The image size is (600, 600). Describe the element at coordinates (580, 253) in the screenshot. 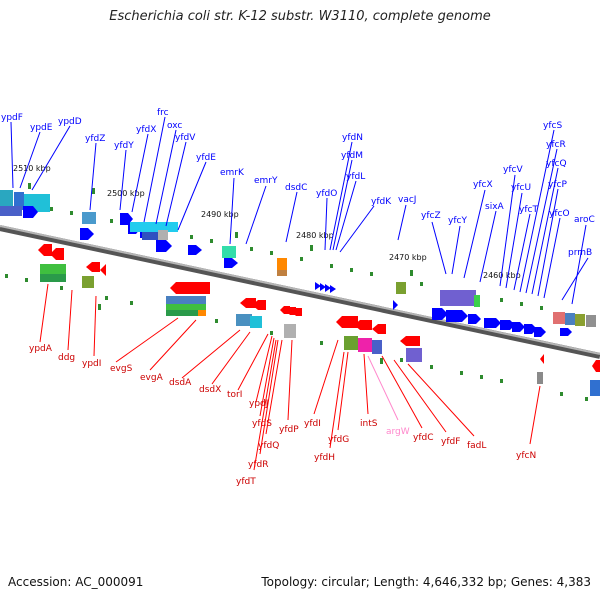

I see `gene-label: prmB` at that location.